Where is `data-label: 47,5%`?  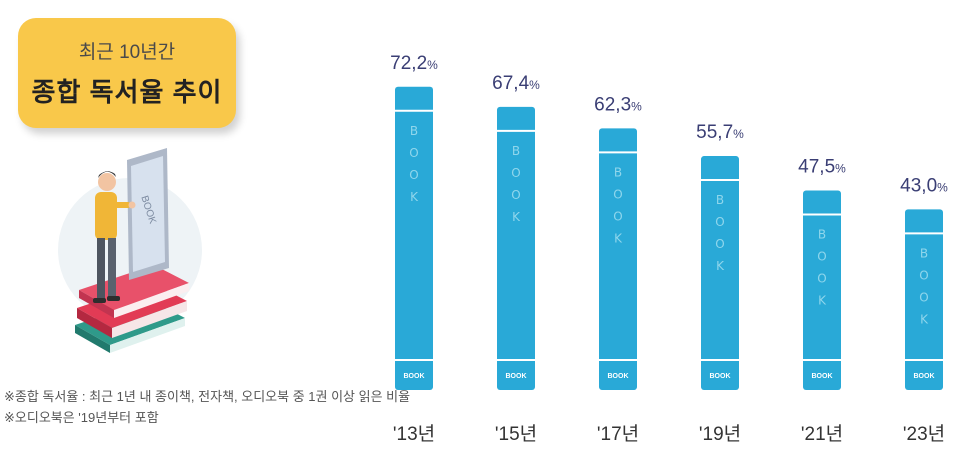
data-label: 47,5% is located at coordinates (822, 167).